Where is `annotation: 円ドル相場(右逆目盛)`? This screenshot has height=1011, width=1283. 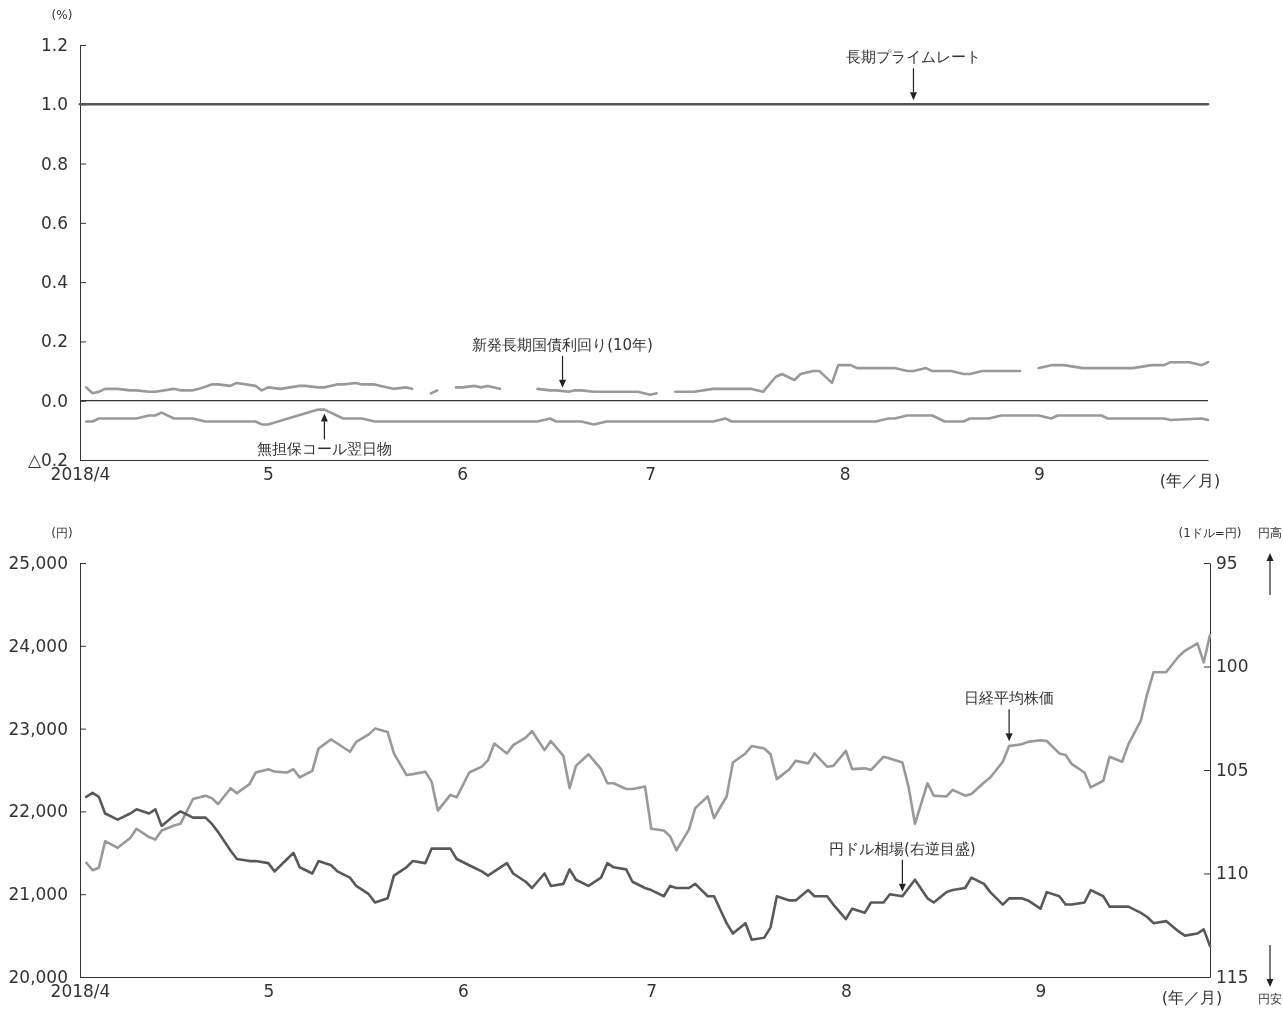 annotation: 円ドル相場(右逆目盛) is located at coordinates (902, 848).